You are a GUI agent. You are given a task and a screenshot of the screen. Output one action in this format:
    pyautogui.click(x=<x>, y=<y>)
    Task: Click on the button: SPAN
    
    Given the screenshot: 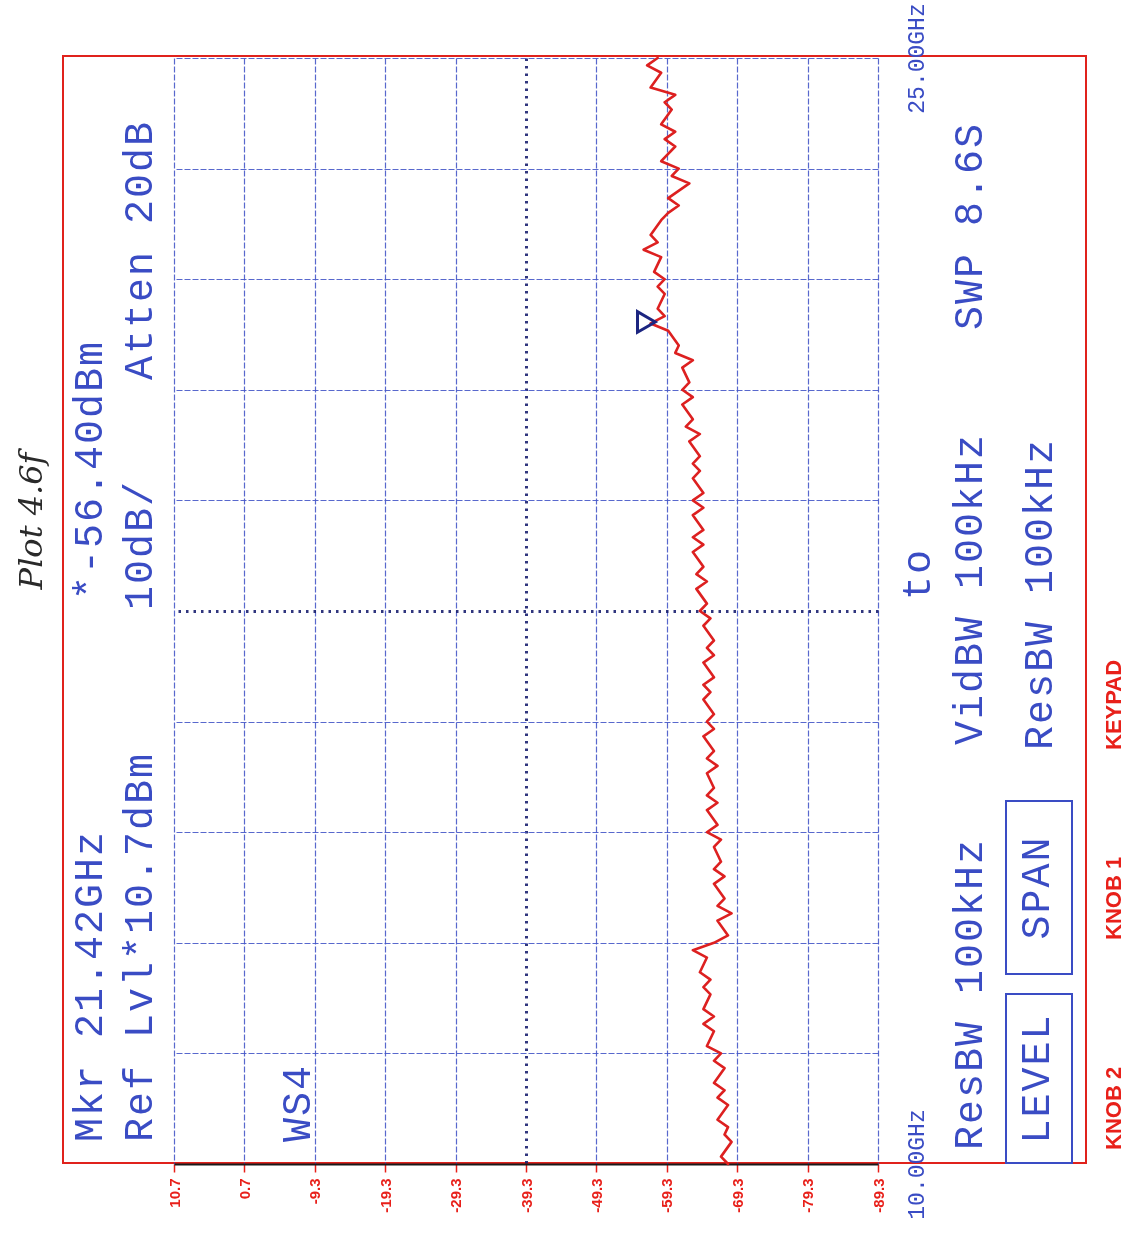 What is the action you would take?
    pyautogui.click(x=1039, y=887)
    